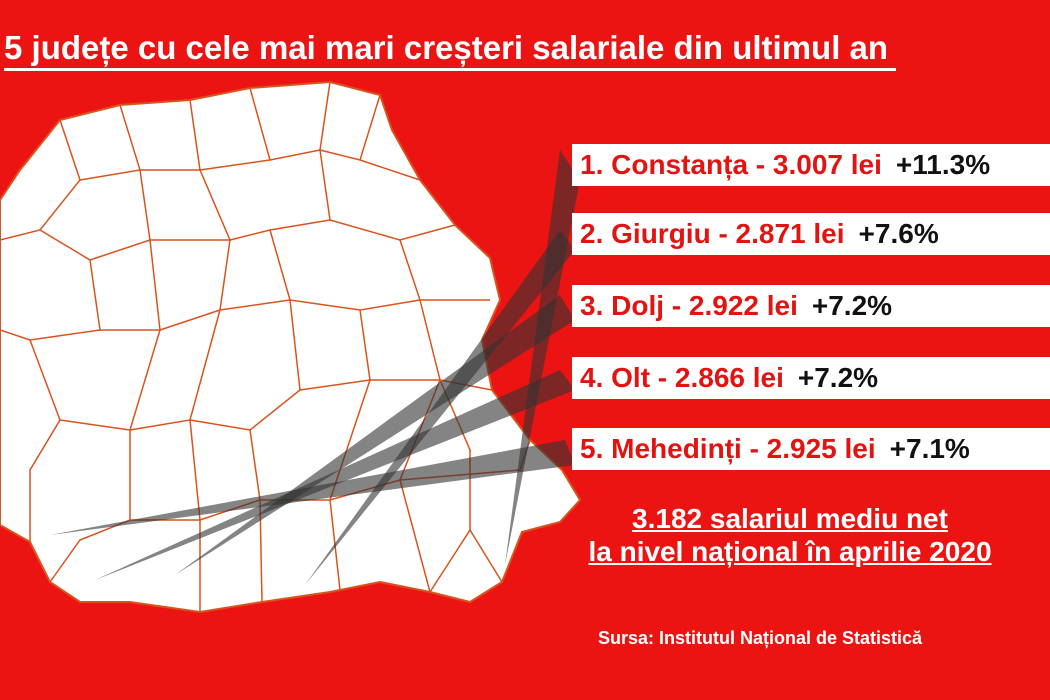 Image resolution: width=1050 pixels, height=700 pixels. Describe the element at coordinates (728, 448) in the screenshot. I see `county-label: 5. Mehedinți - 2.925 lei` at that location.